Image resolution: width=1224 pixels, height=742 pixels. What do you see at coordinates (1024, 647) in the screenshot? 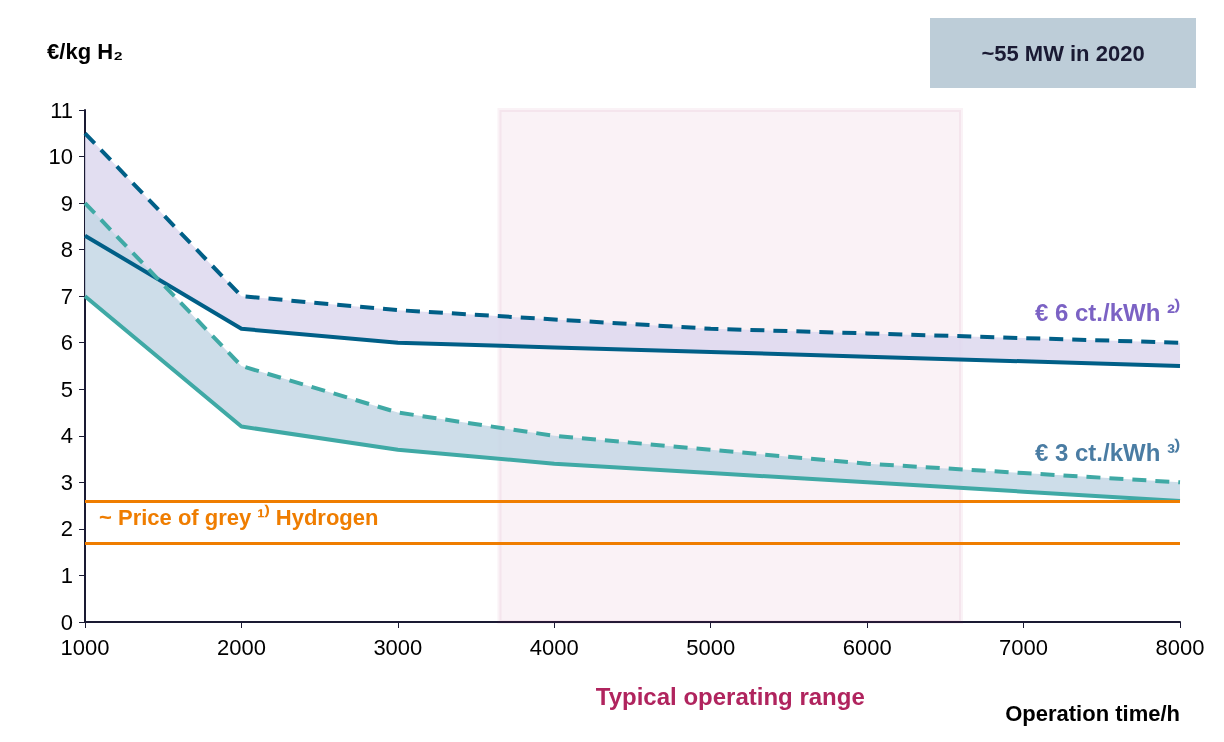
I see `x-tick-label: 7000` at bounding box center [1024, 647].